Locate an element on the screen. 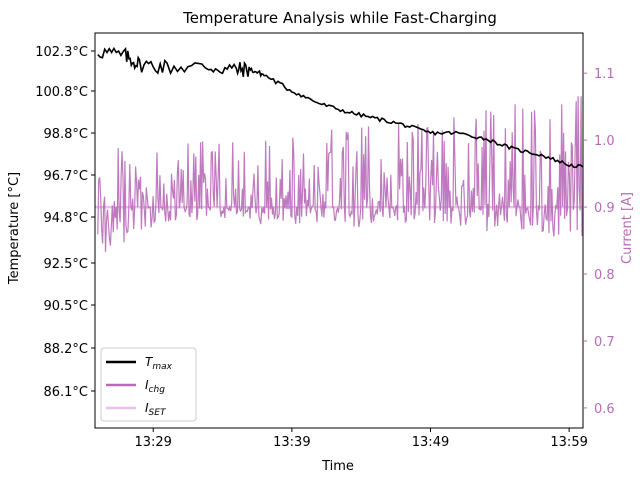  y-left-tick-label: 96.7°C is located at coordinates (65, 176).